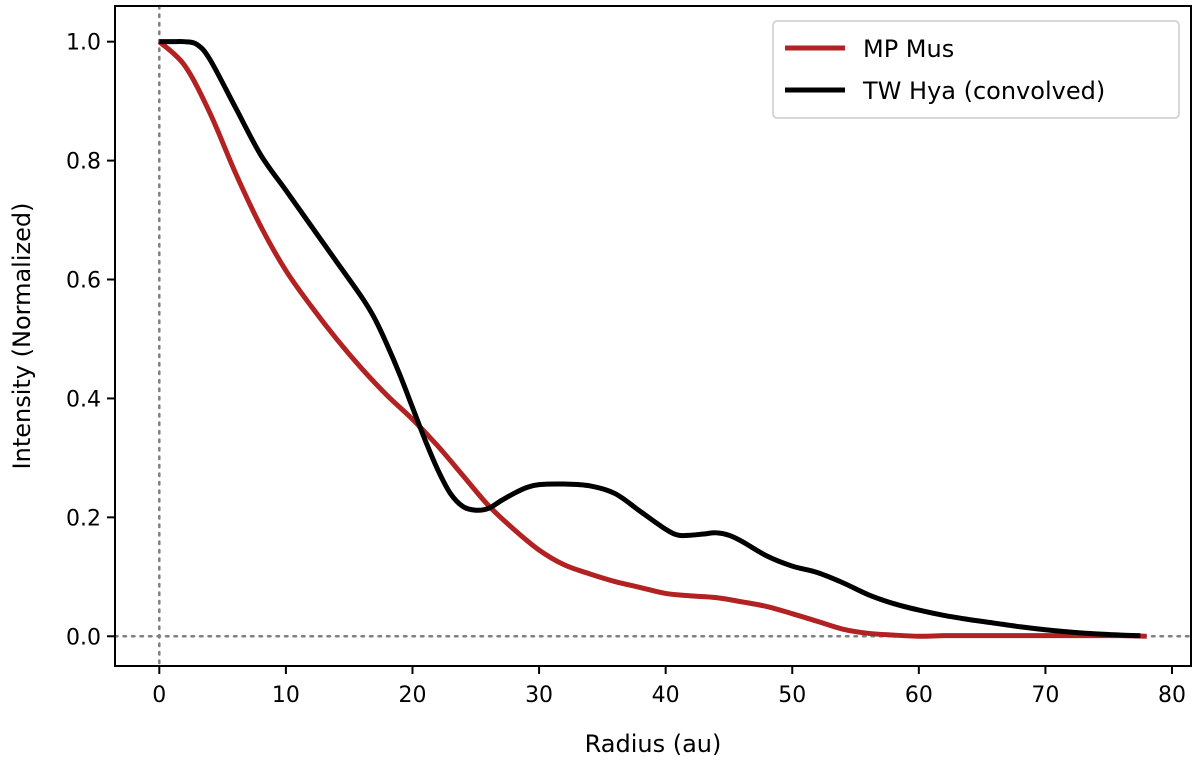 The image size is (1200, 761). What do you see at coordinates (792, 695) in the screenshot?
I see `x-tick-label: 50` at bounding box center [792, 695].